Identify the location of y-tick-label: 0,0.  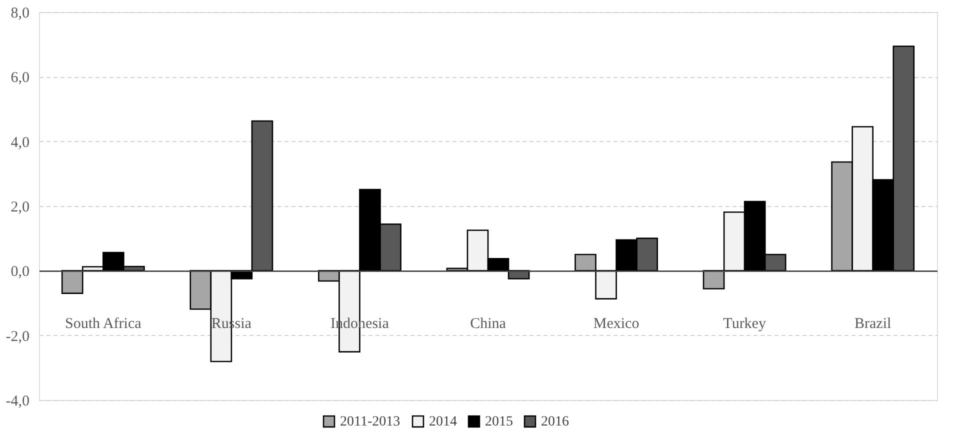
(20, 272).